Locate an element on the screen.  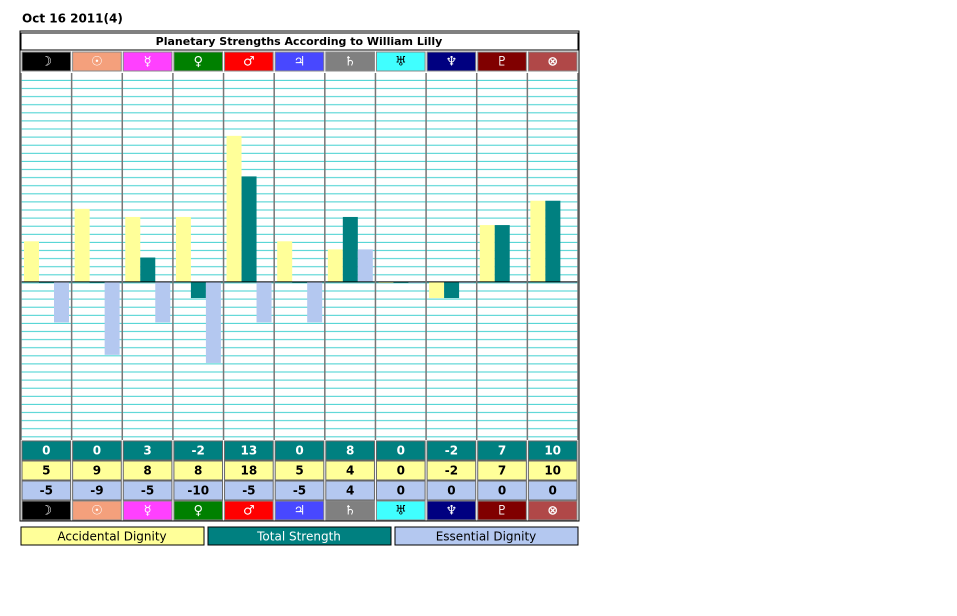
value-label: 9 is located at coordinates (97, 471).